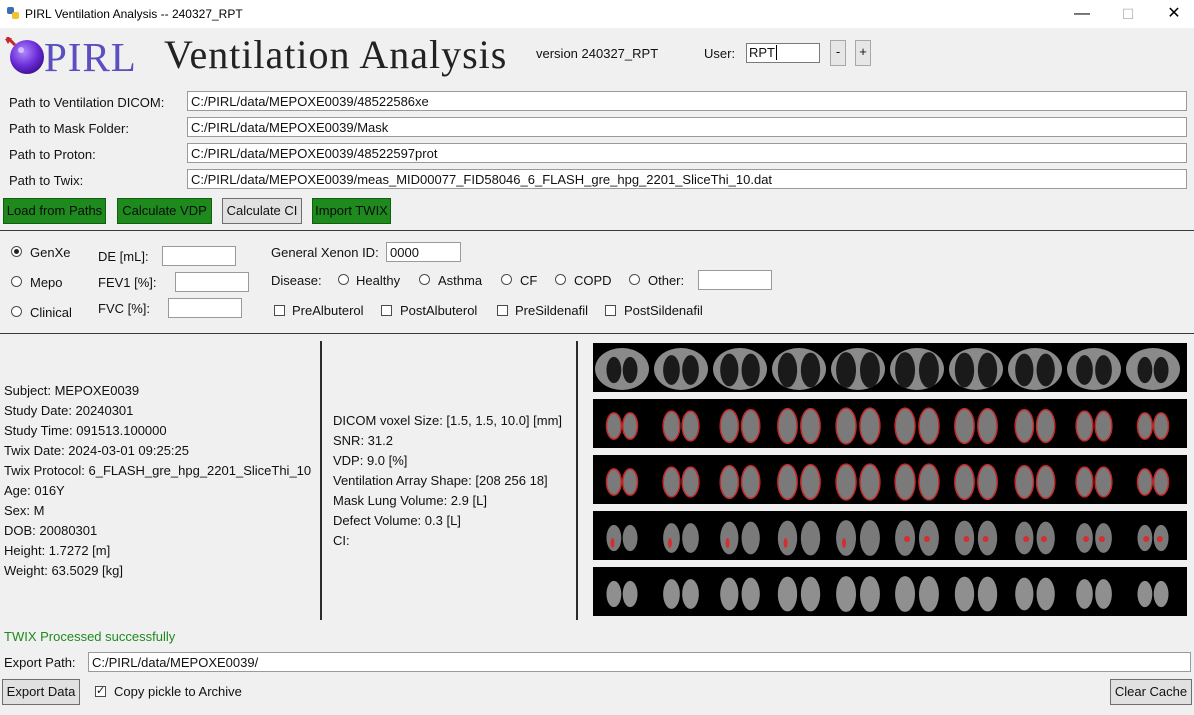 This screenshot has width=1194, height=715. Describe the element at coordinates (502, 310) in the screenshot. I see `presildenafil-checkbox` at that location.